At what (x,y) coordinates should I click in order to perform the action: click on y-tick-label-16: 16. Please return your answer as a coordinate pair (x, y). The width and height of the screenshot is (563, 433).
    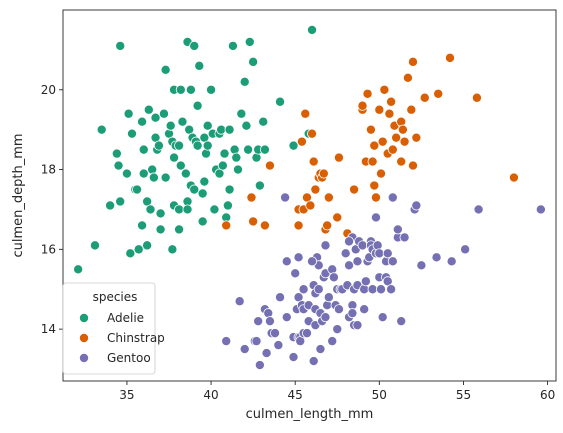
    Looking at the image, I should click on (48, 249).